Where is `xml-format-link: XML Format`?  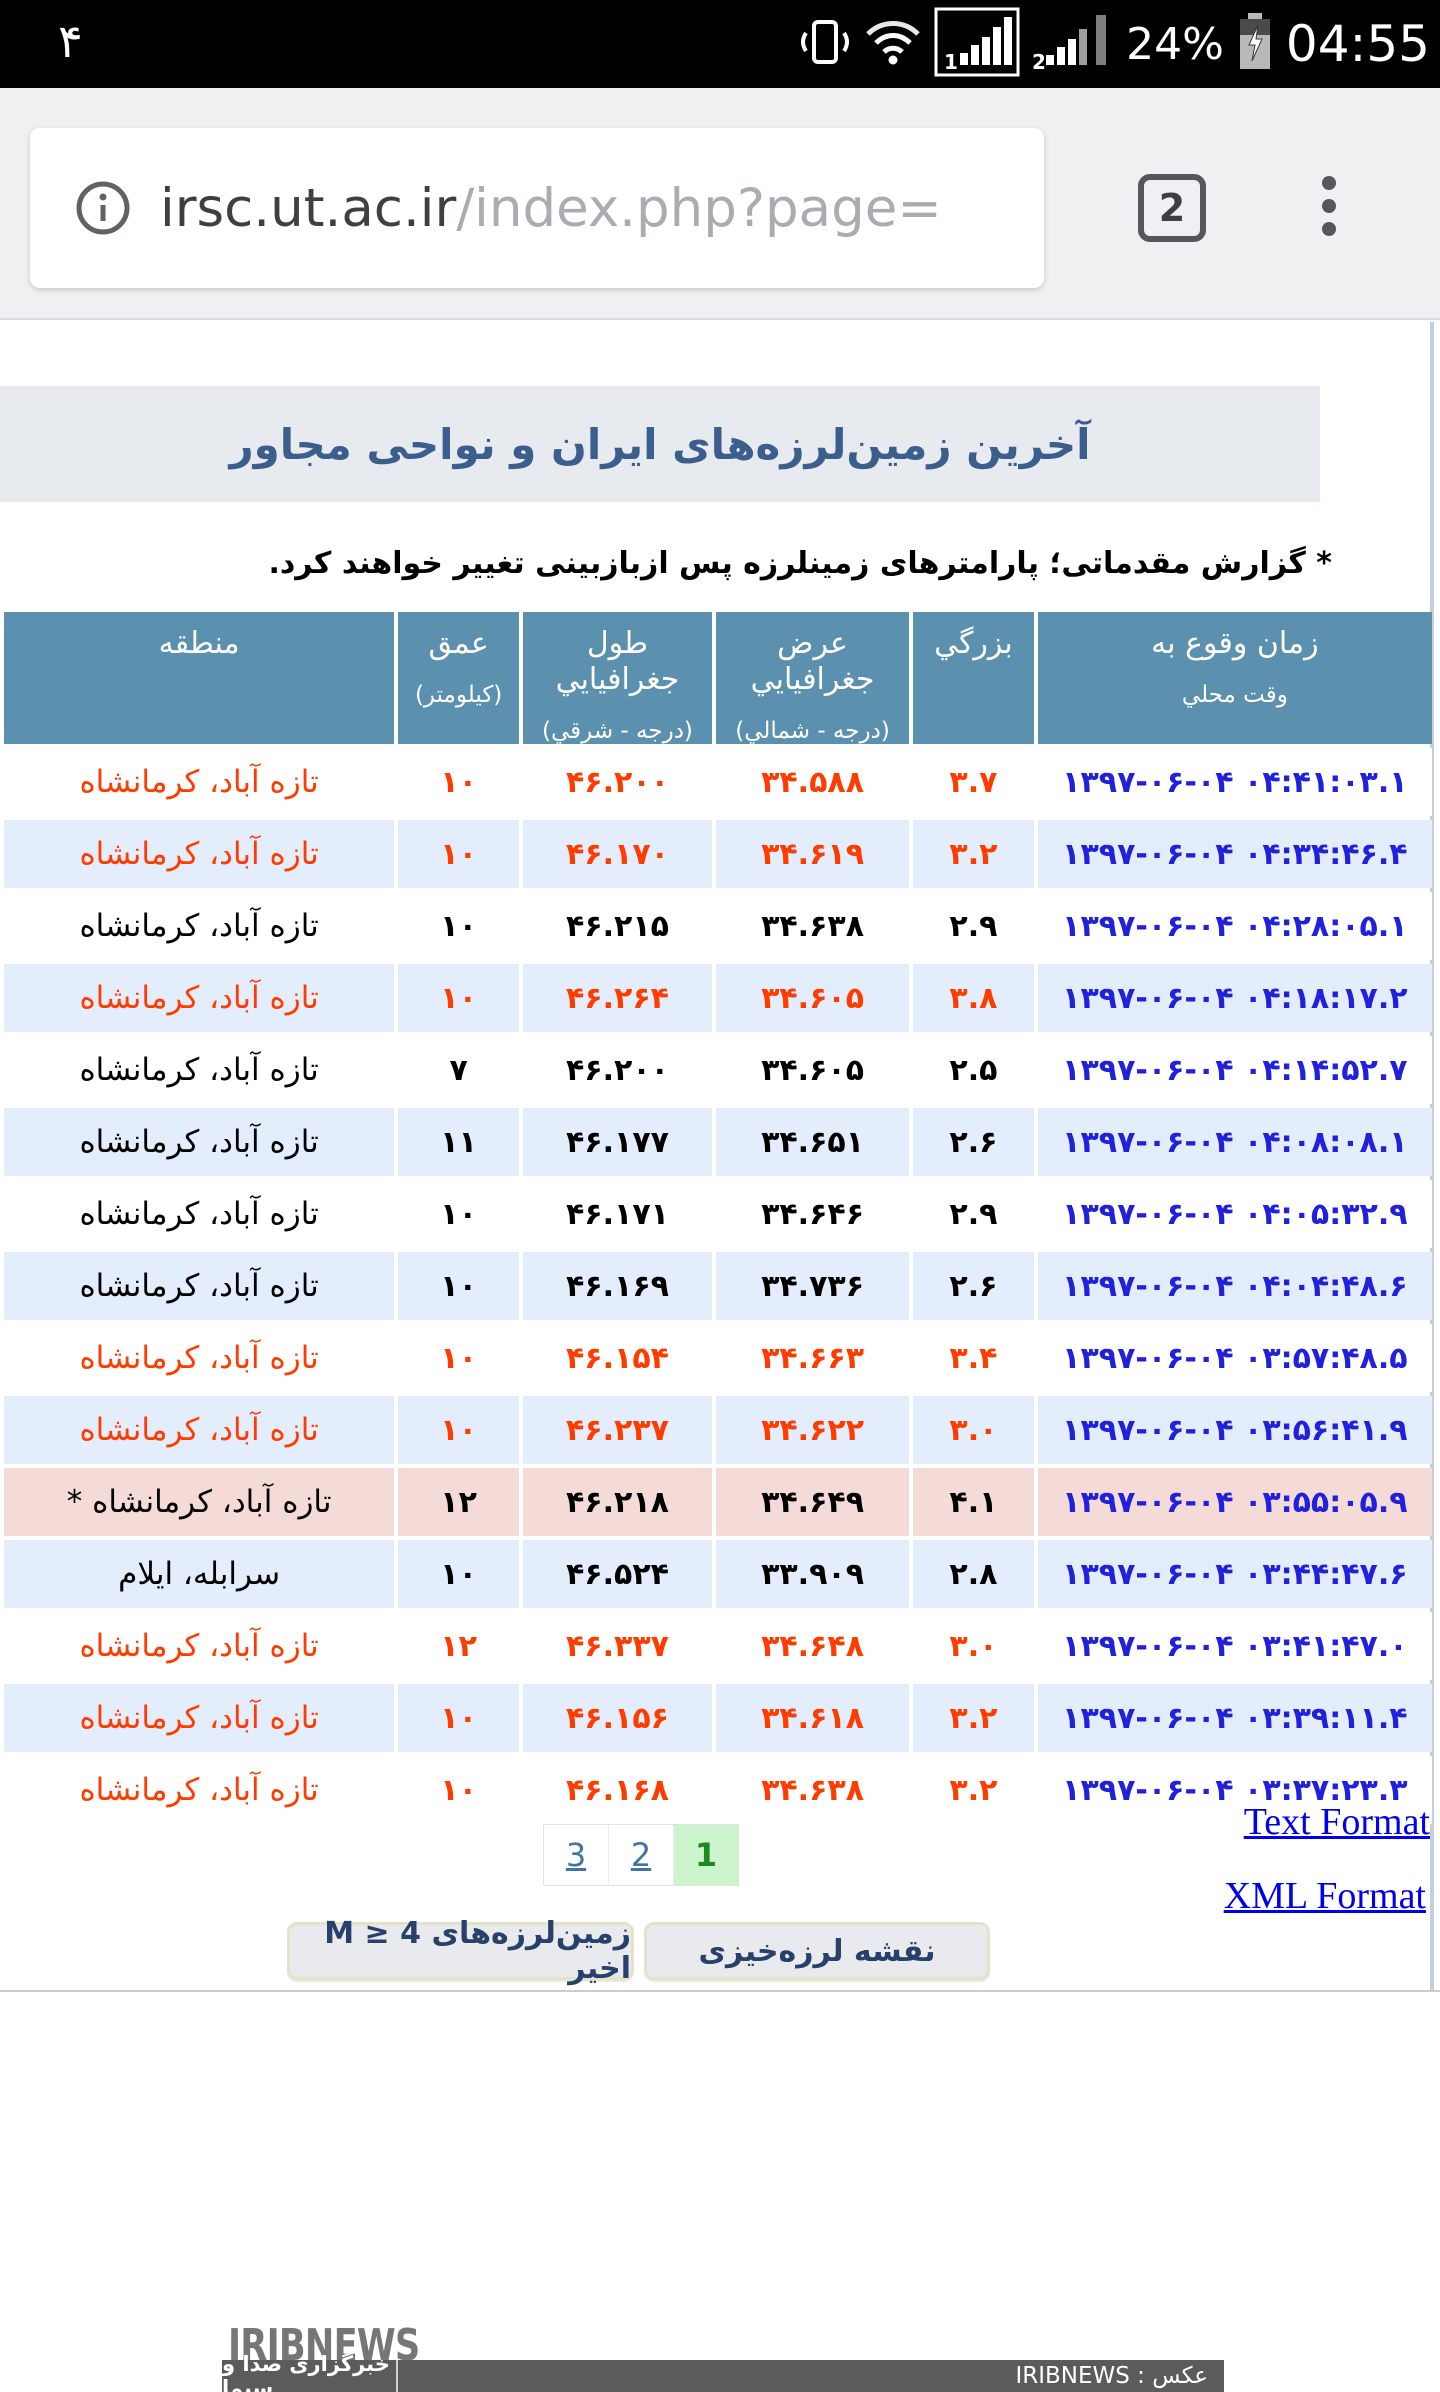
xml-format-link: XML Format is located at coordinates (1324, 1896).